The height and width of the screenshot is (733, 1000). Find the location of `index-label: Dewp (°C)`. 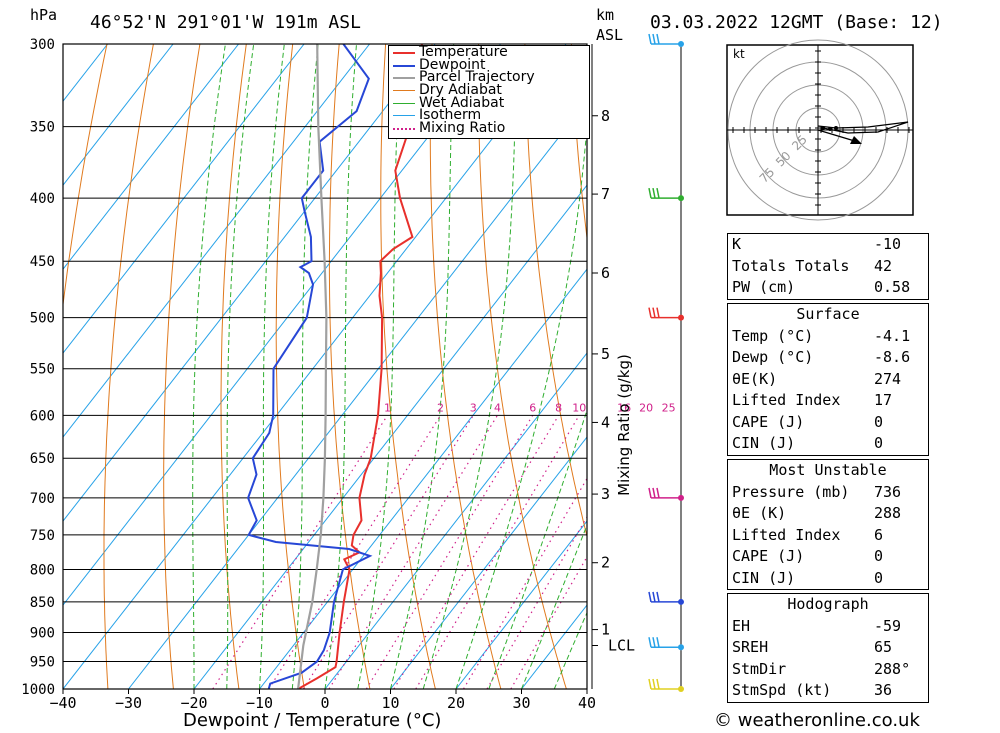

index-label: Dewp (°C) is located at coordinates (773, 357).